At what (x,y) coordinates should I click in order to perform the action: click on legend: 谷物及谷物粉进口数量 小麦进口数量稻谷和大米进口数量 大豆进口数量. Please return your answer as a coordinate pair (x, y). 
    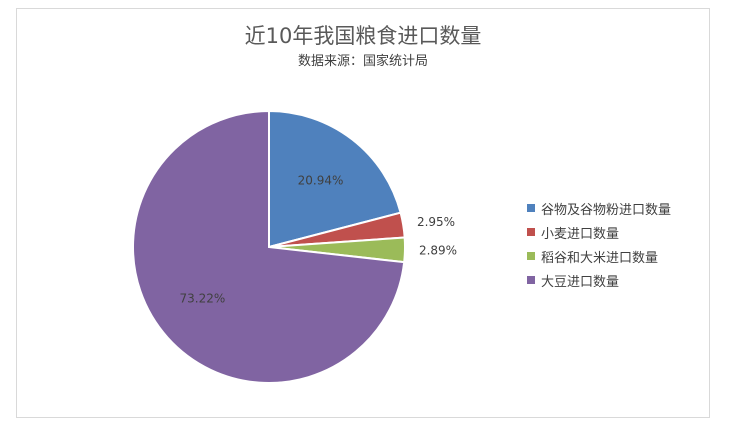
    Looking at the image, I should click on (599, 245).